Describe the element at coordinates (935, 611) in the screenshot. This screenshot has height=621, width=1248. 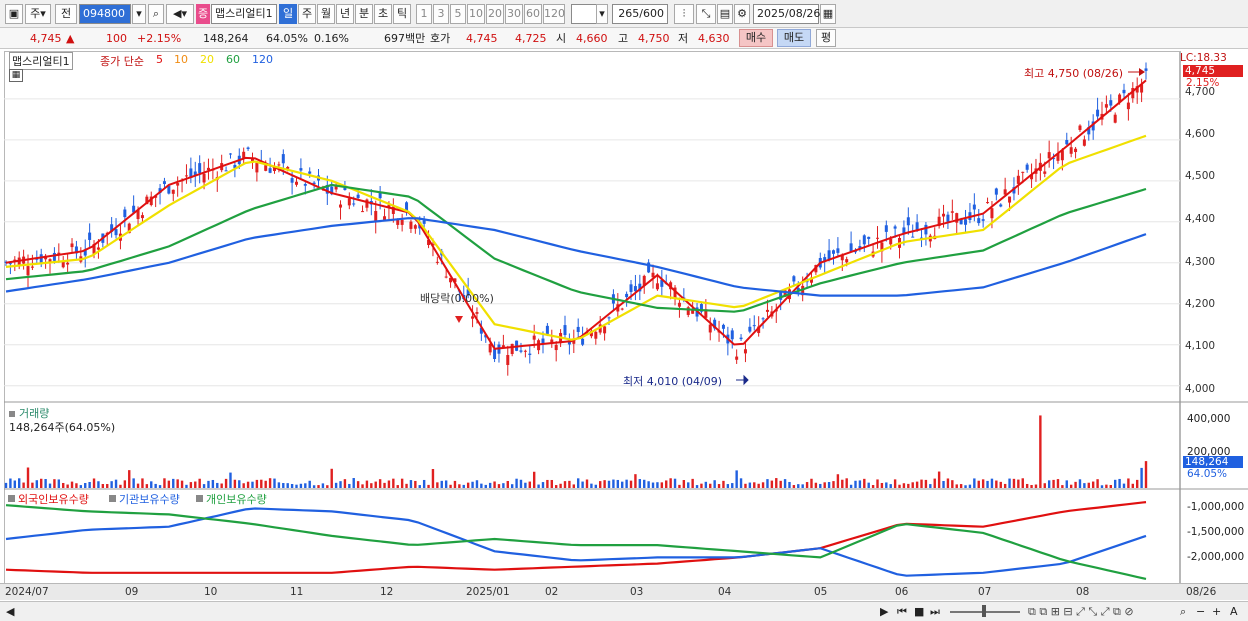
I see `forward-icon: ⏭` at that location.